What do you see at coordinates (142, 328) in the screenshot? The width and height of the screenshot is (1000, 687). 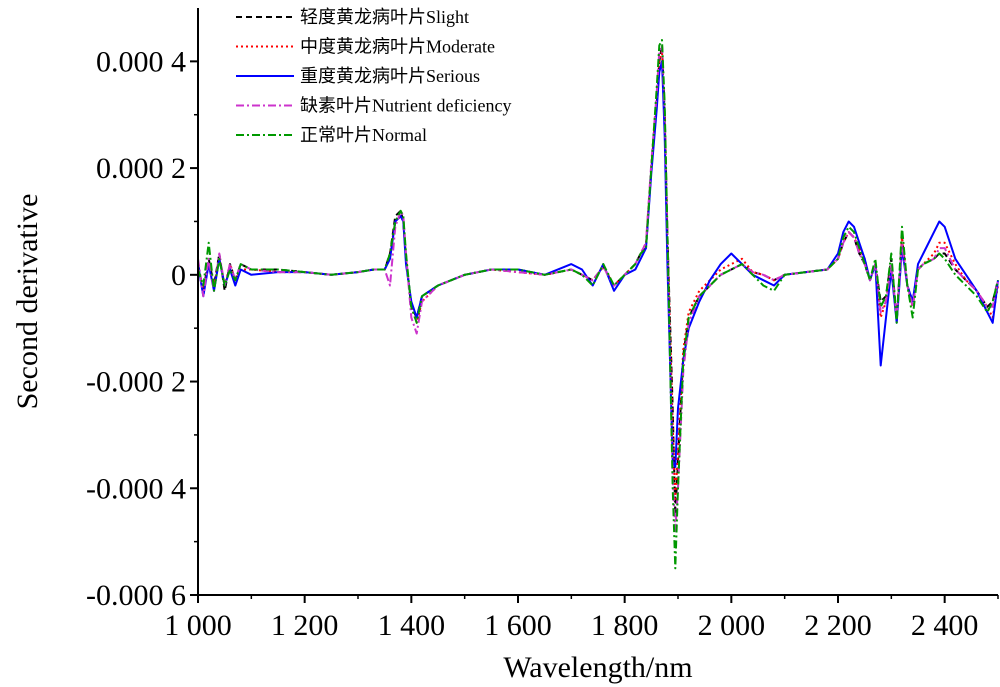 I see `y-ticks: 0.000 4 0.000 2 0 -0.000 2 -0.000 4 -0.000 6` at bounding box center [142, 328].